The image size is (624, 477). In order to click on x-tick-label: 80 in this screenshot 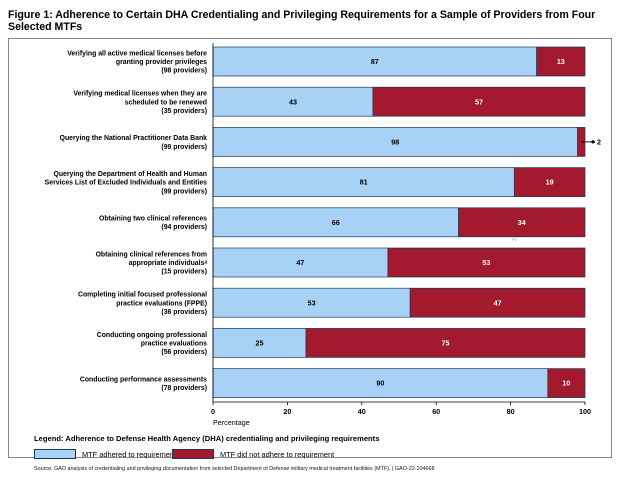, I will do `click(511, 411)`.